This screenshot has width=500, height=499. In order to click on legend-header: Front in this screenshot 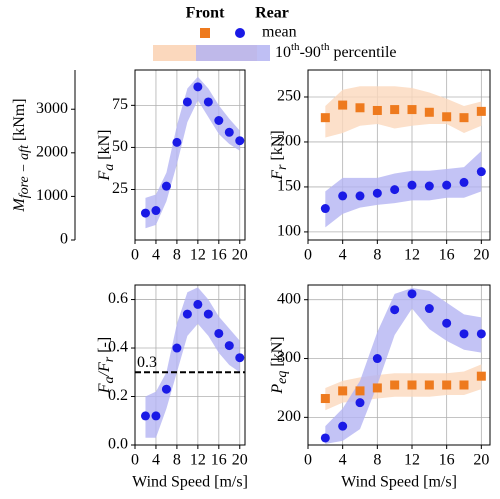, I will do `click(205, 13)`.